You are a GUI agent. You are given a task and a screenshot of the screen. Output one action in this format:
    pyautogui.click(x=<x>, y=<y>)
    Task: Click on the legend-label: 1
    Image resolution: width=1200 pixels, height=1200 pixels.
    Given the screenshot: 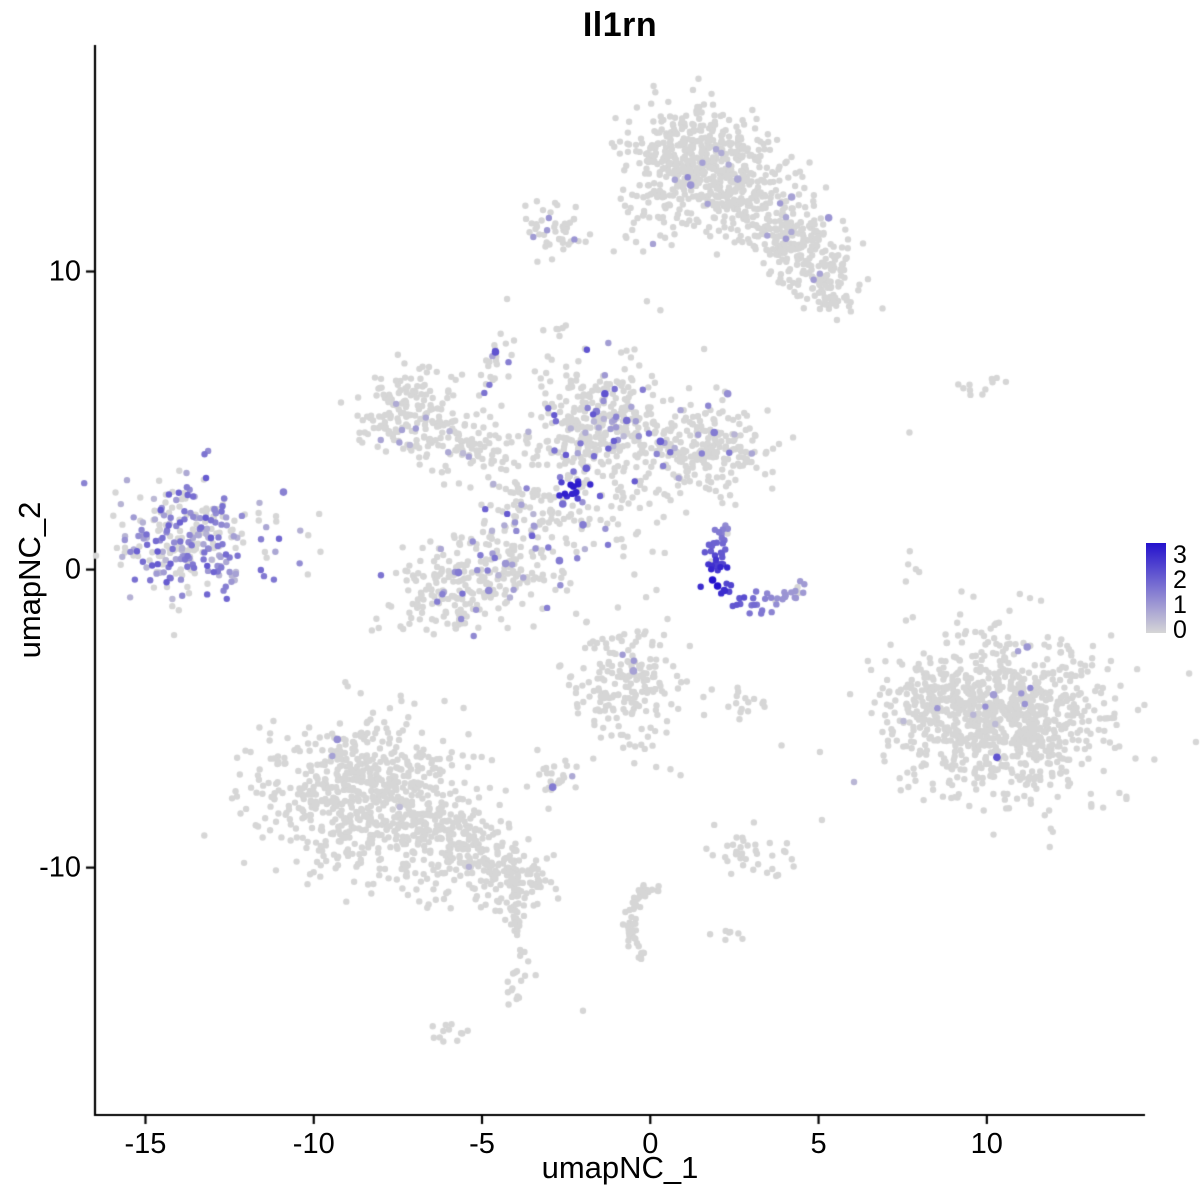 What is the action you would take?
    pyautogui.click(x=1180, y=605)
    